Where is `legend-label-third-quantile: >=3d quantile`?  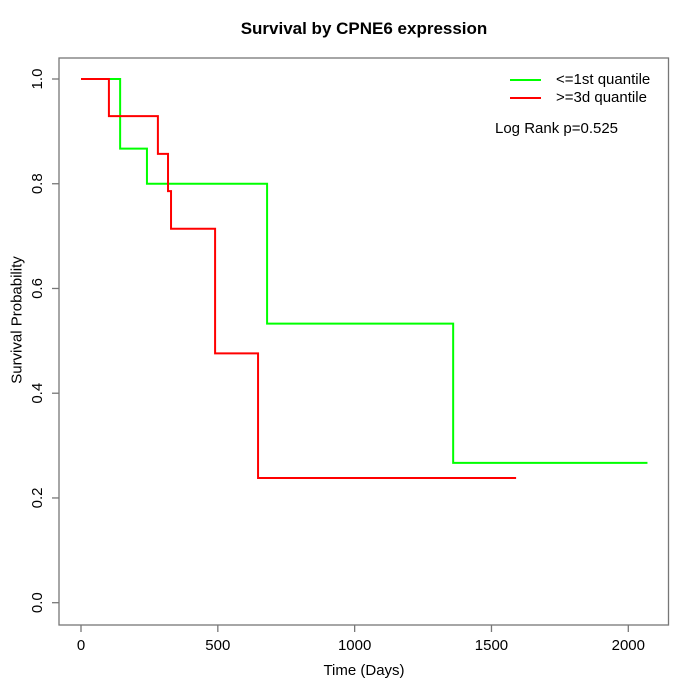
legend-label-third-quantile: >=3d quantile is located at coordinates (601, 97).